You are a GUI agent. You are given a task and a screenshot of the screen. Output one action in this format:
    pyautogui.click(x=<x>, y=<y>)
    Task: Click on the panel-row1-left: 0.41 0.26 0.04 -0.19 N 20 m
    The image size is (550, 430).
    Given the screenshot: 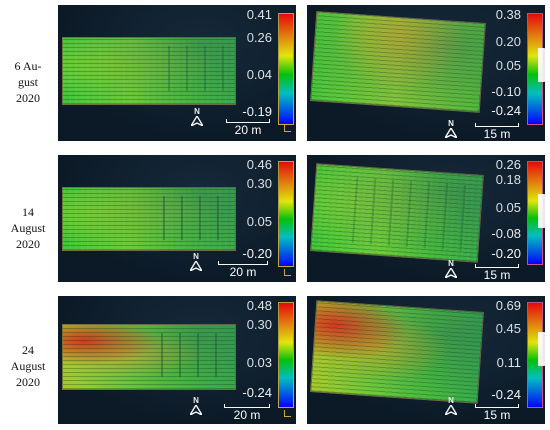 What is the action you would take?
    pyautogui.click(x=177, y=73)
    